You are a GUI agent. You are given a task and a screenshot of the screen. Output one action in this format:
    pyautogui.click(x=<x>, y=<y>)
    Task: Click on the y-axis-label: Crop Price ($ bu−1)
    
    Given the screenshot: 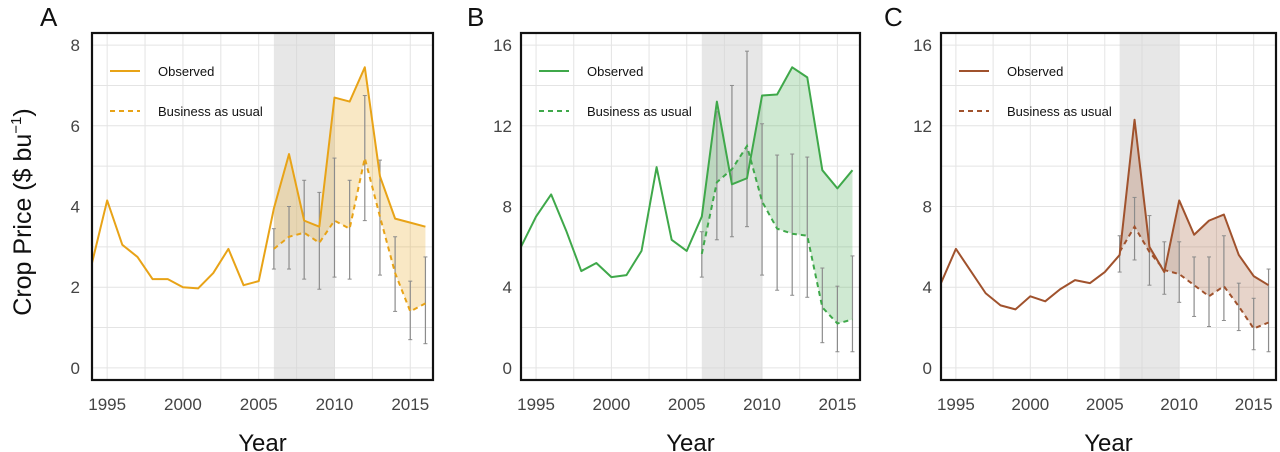 What is the action you would take?
    pyautogui.click(x=22, y=211)
    